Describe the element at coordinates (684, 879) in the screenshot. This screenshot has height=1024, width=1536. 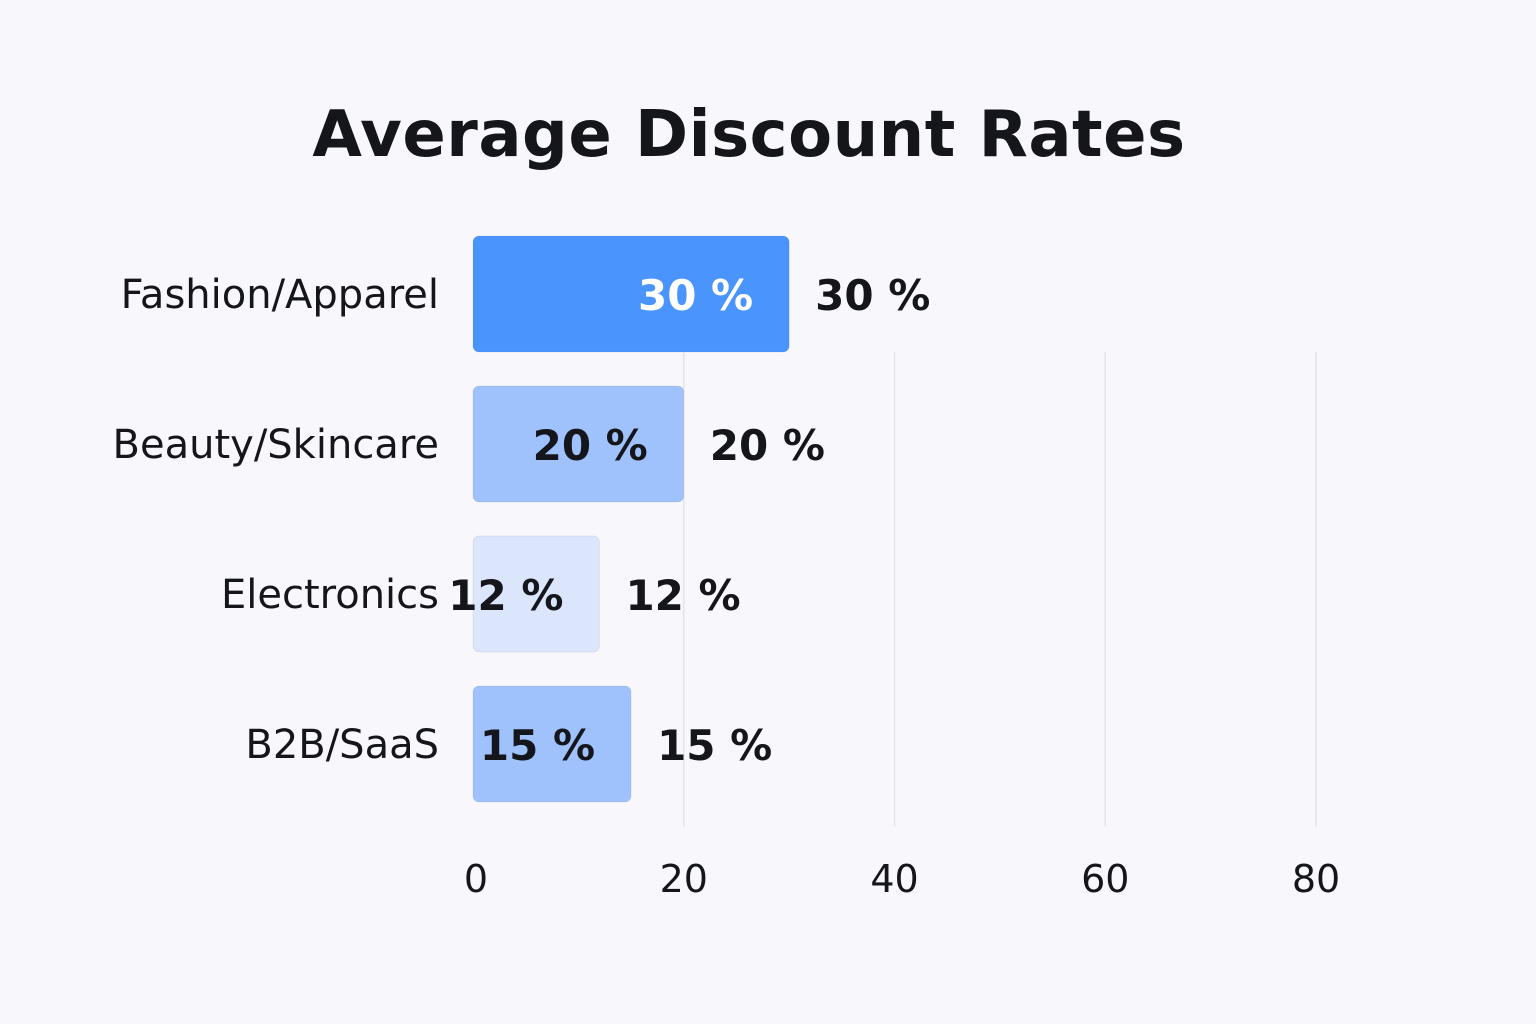
I see `x-tick-label: 20` at that location.